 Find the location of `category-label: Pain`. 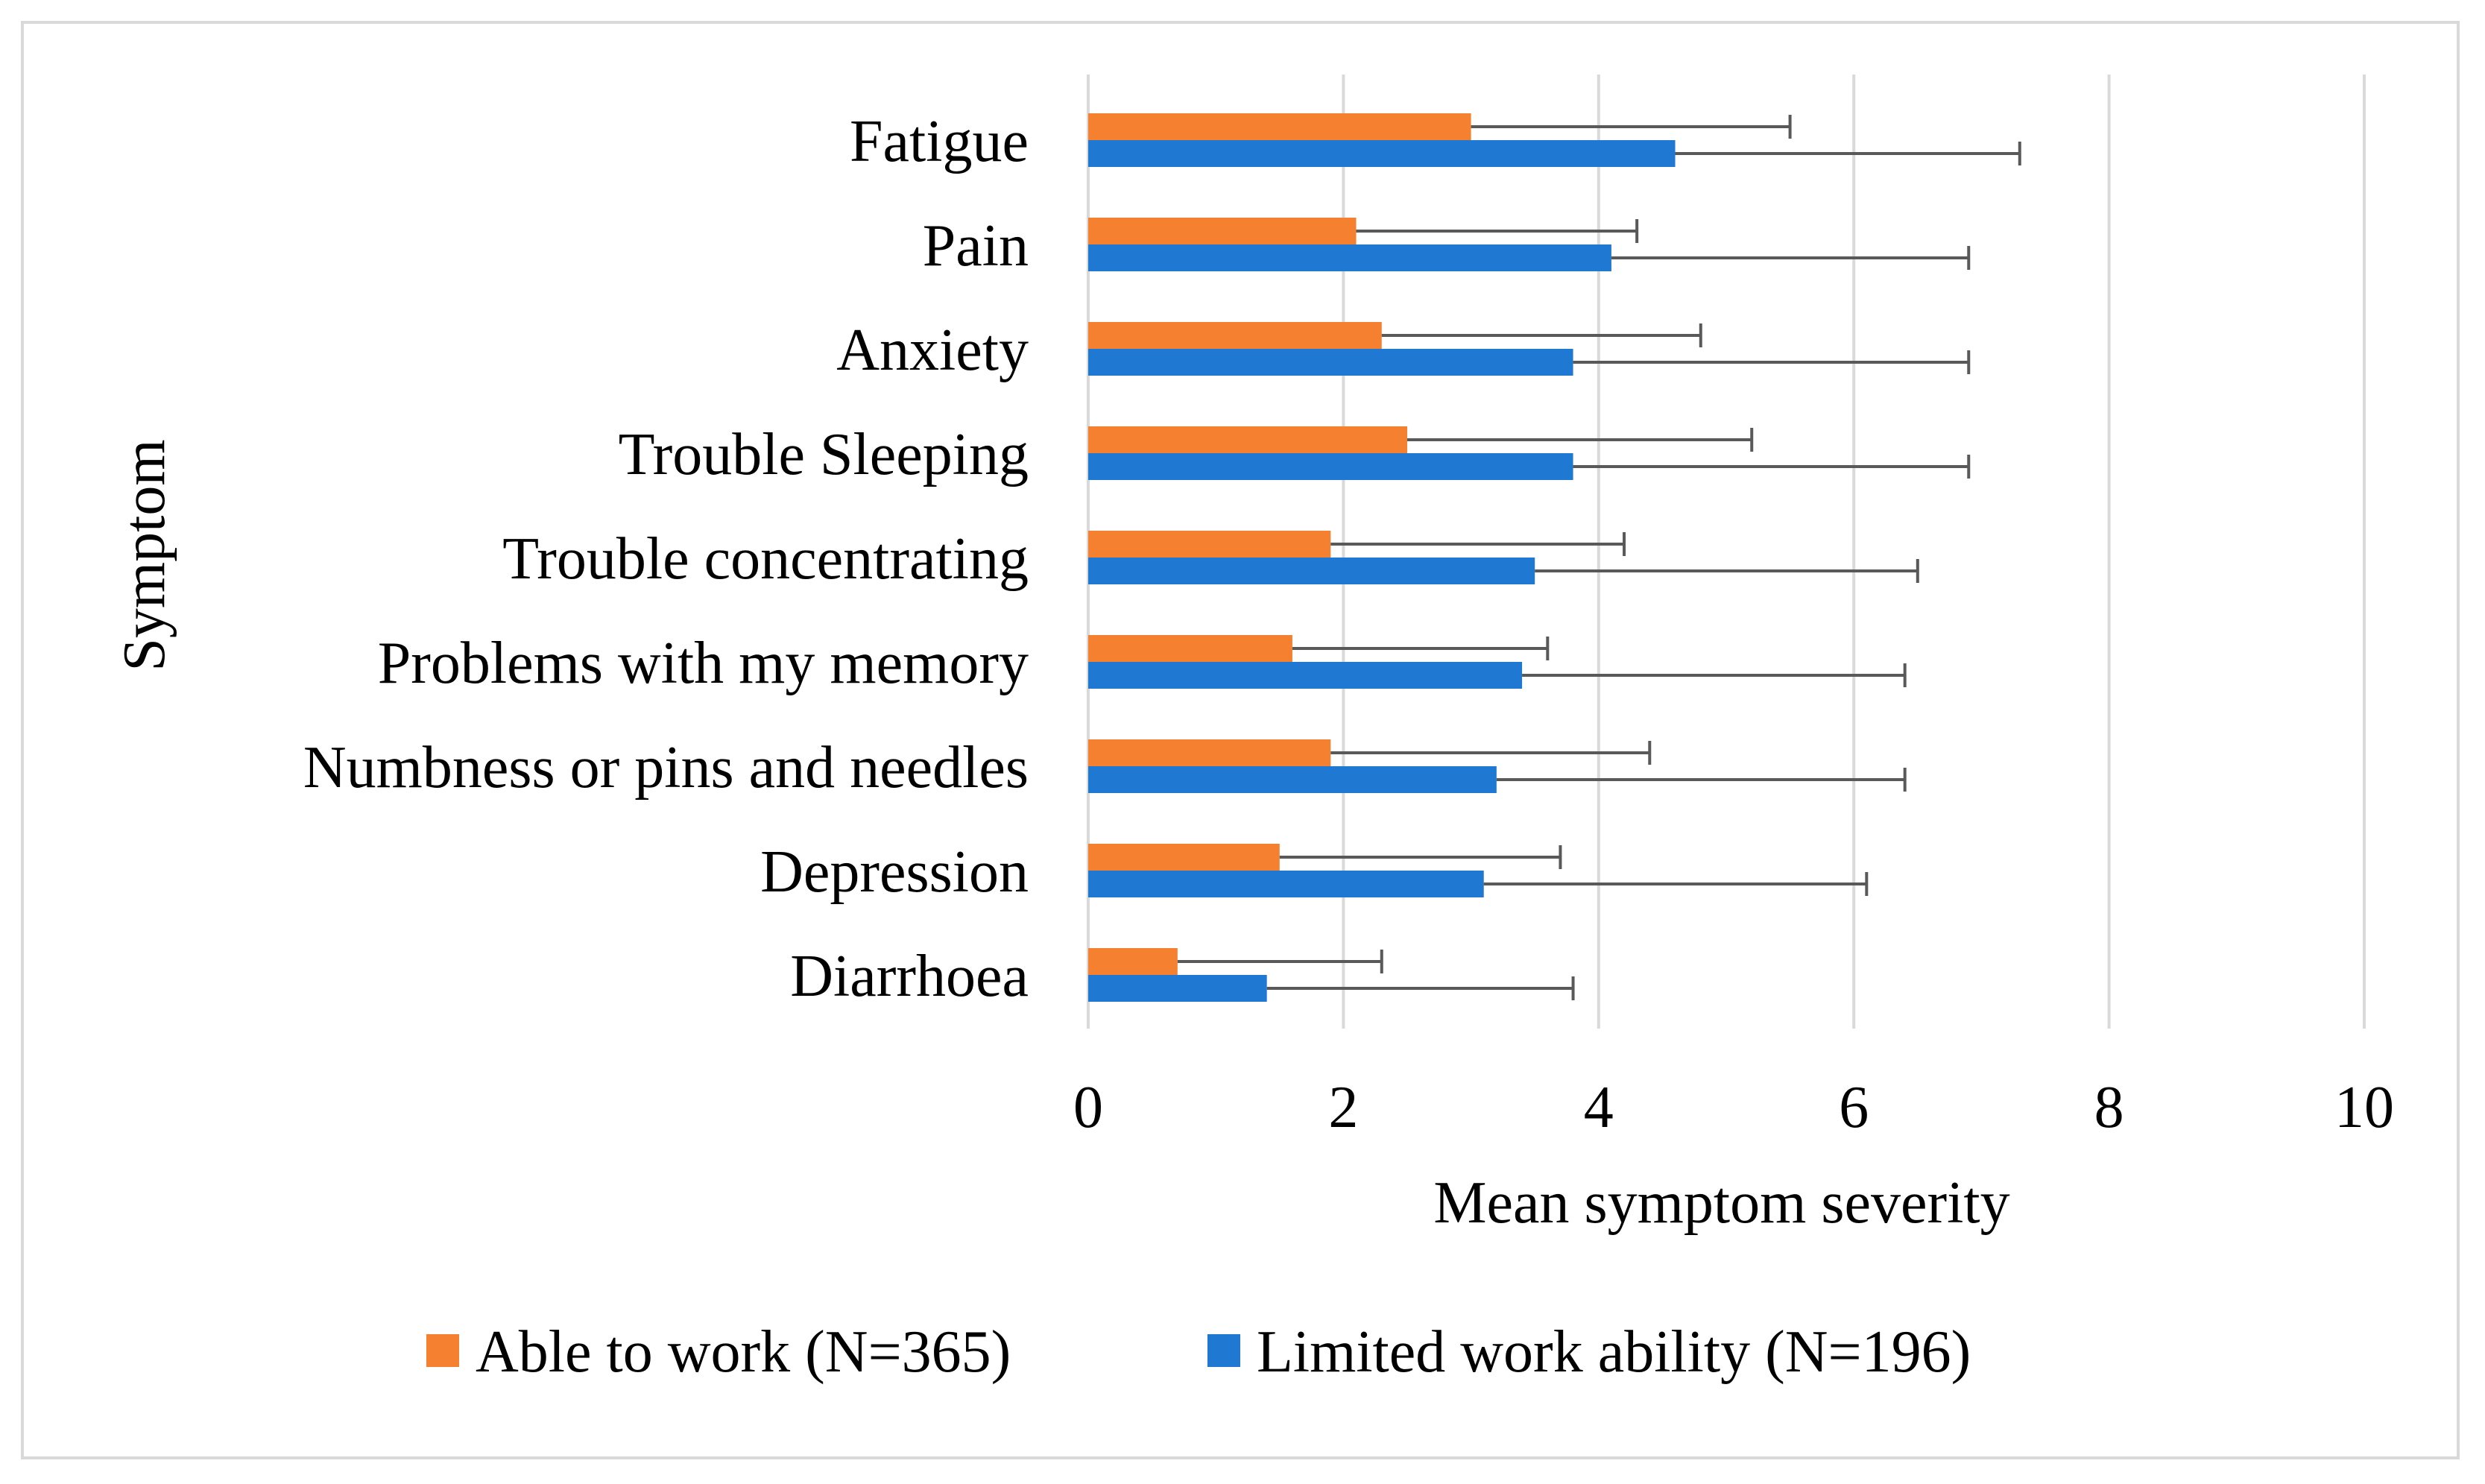

category-label: Pain is located at coordinates (976, 246).